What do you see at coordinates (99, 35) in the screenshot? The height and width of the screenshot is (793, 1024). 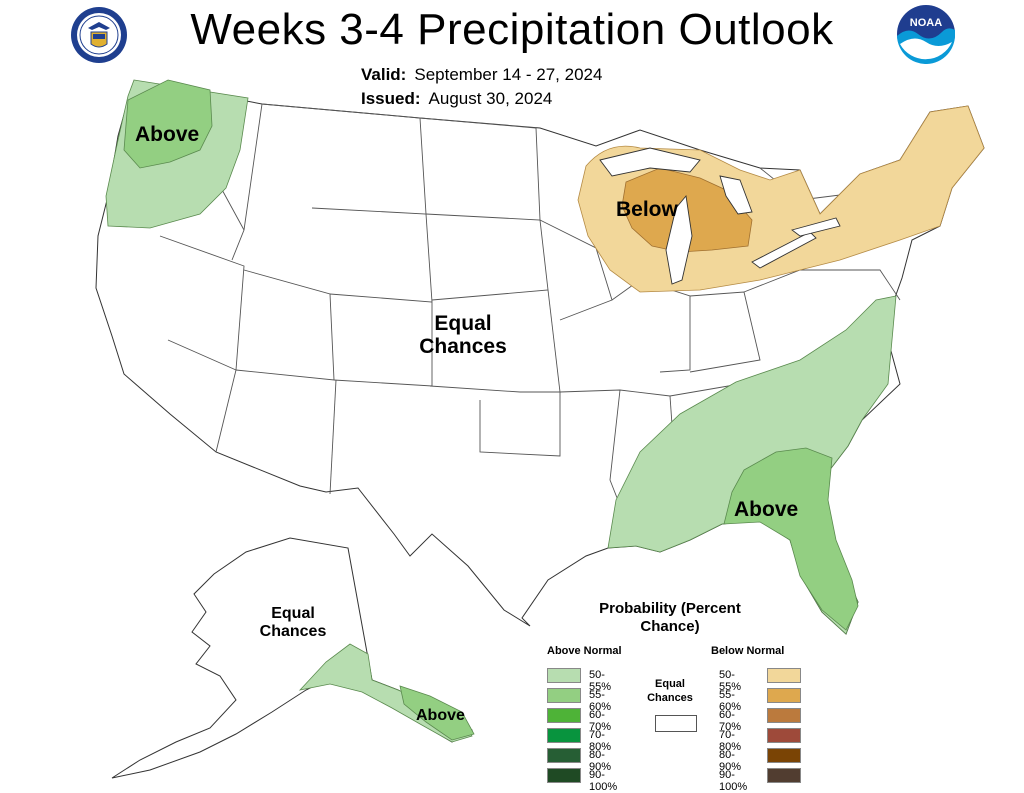 I see `commerce-seal-icon` at bounding box center [99, 35].